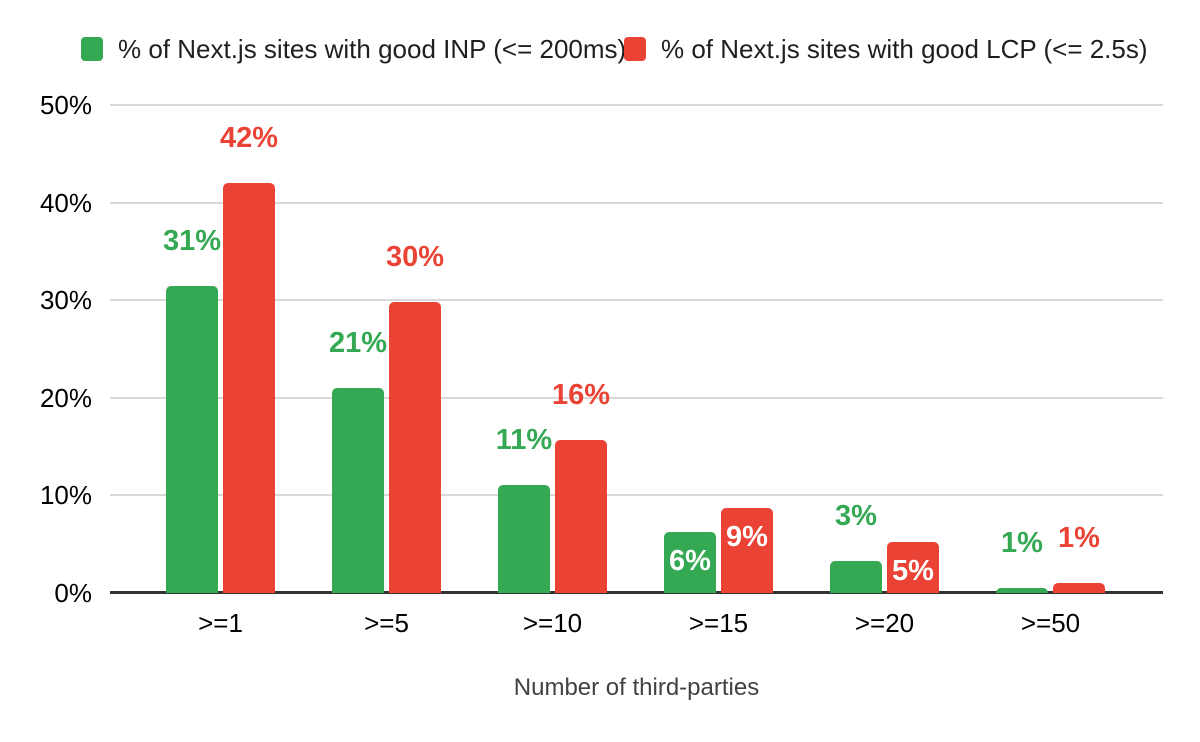  What do you see at coordinates (220, 623) in the screenshot?
I see `x-tick-label: >=1` at bounding box center [220, 623].